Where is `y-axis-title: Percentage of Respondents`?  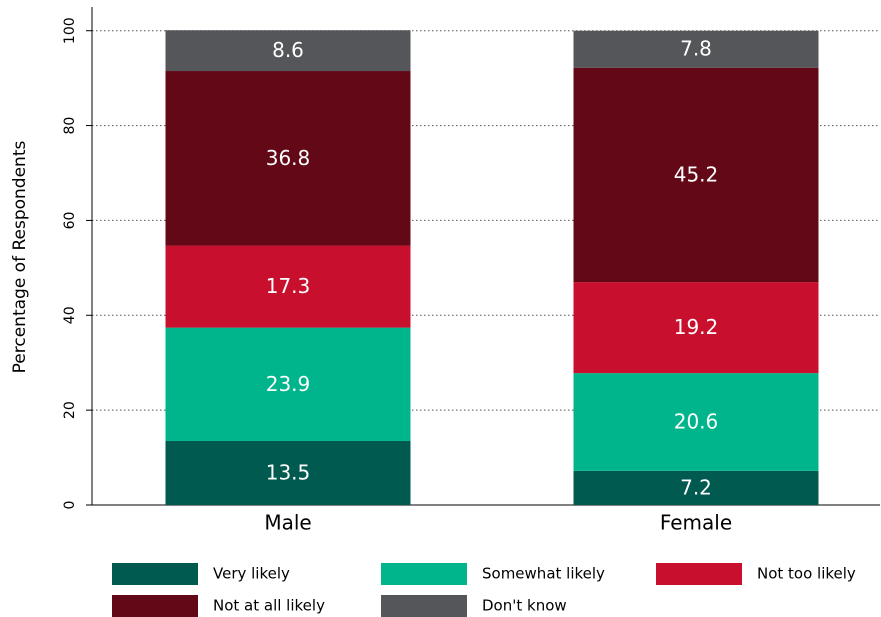 y-axis-title: Percentage of Respondents is located at coordinates (20, 257).